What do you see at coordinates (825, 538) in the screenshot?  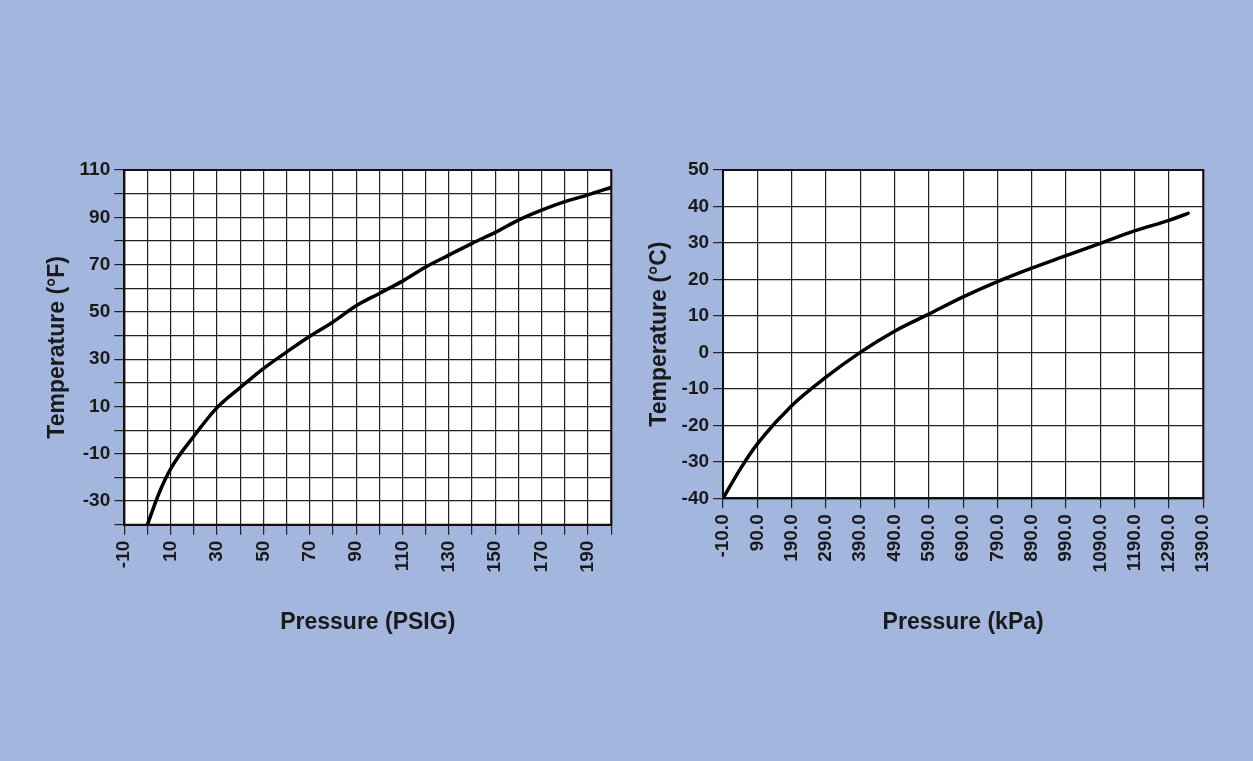 I see `x-tick-label: 290.0` at bounding box center [825, 538].